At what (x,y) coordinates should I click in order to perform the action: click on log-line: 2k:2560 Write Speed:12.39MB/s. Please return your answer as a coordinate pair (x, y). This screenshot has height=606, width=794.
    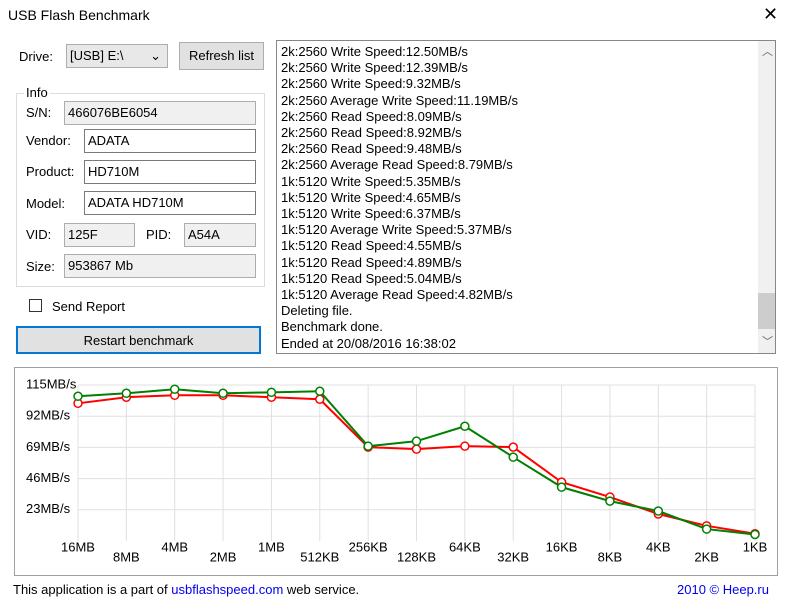
    Looking at the image, I should click on (374, 68).